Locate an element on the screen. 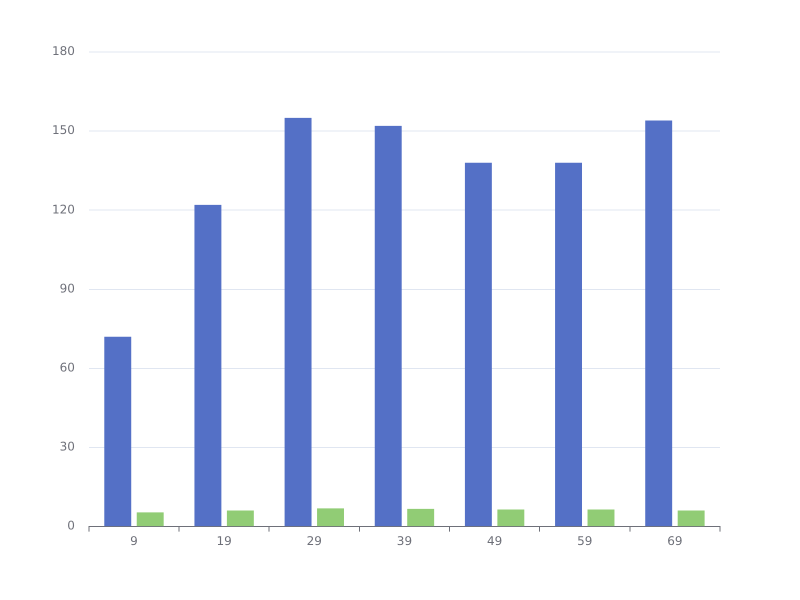 This screenshot has width=800, height=600. x-tick-label: 9 is located at coordinates (134, 541).